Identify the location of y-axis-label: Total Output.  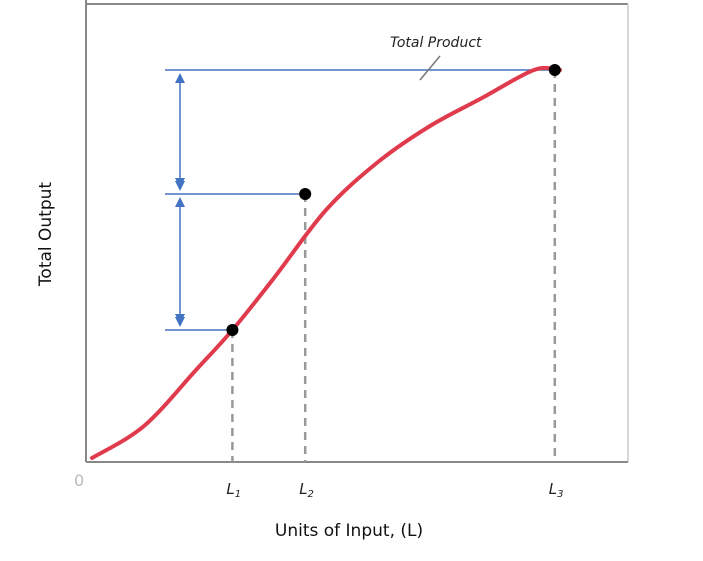
(46, 234).